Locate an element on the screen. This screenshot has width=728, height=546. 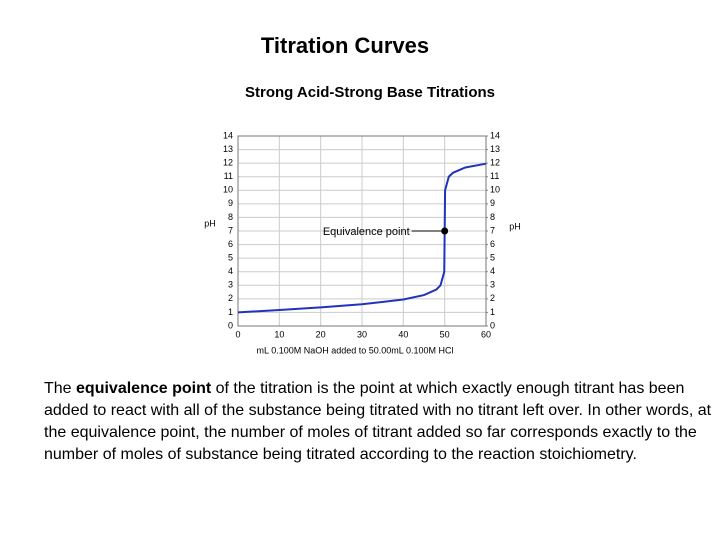
y-tick-label: 3 is located at coordinates (230, 285).